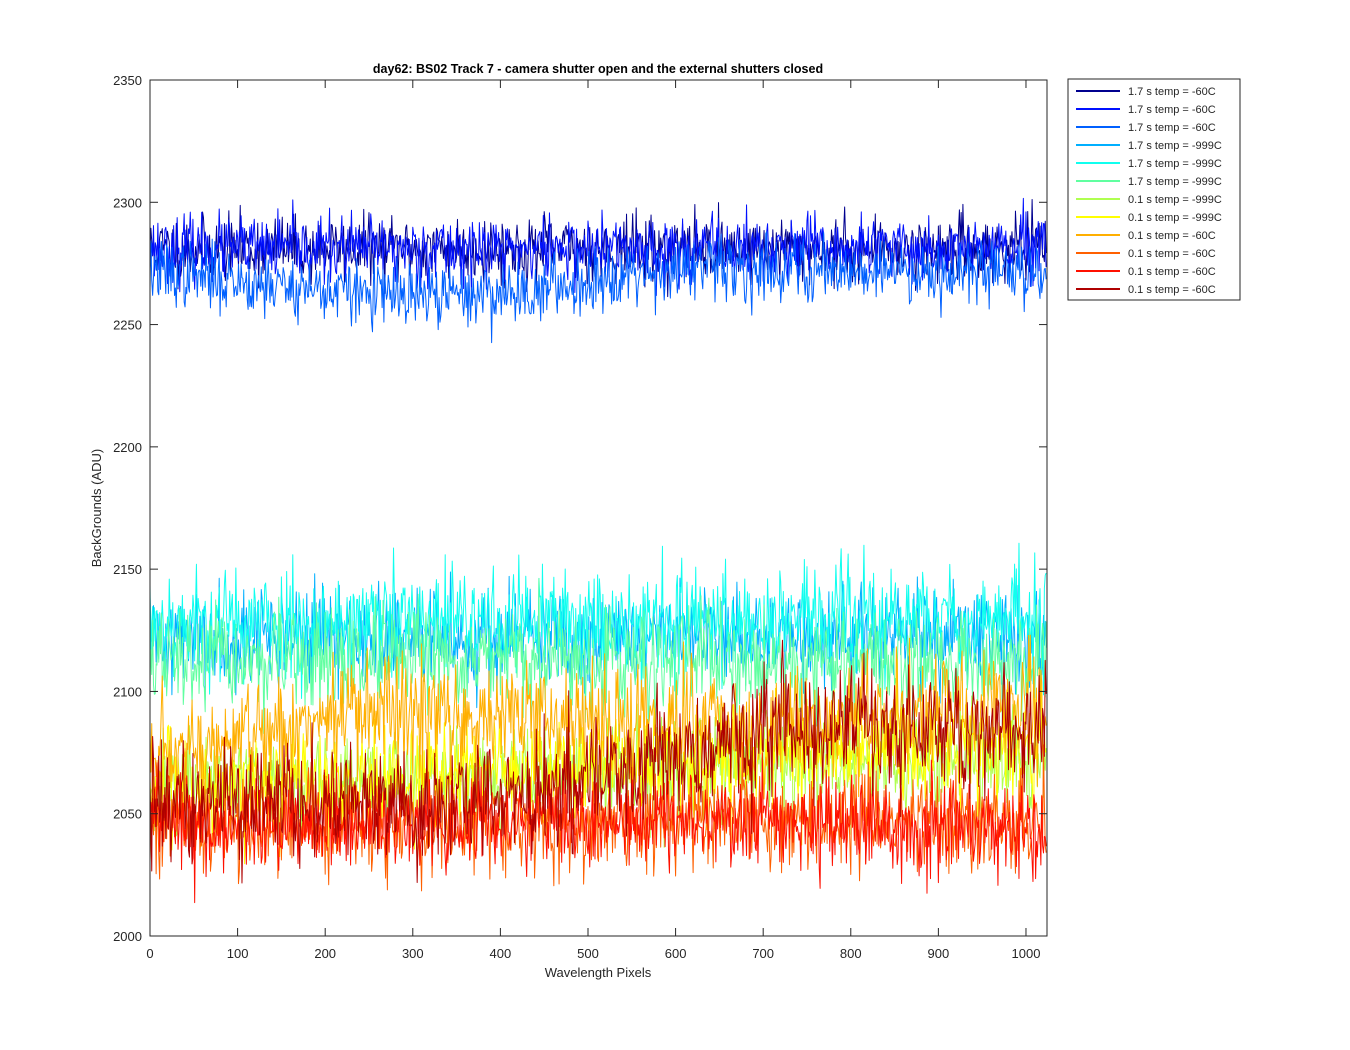 The width and height of the screenshot is (1350, 1050). What do you see at coordinates (127, 80) in the screenshot?
I see `y-tick-label: 2350` at bounding box center [127, 80].